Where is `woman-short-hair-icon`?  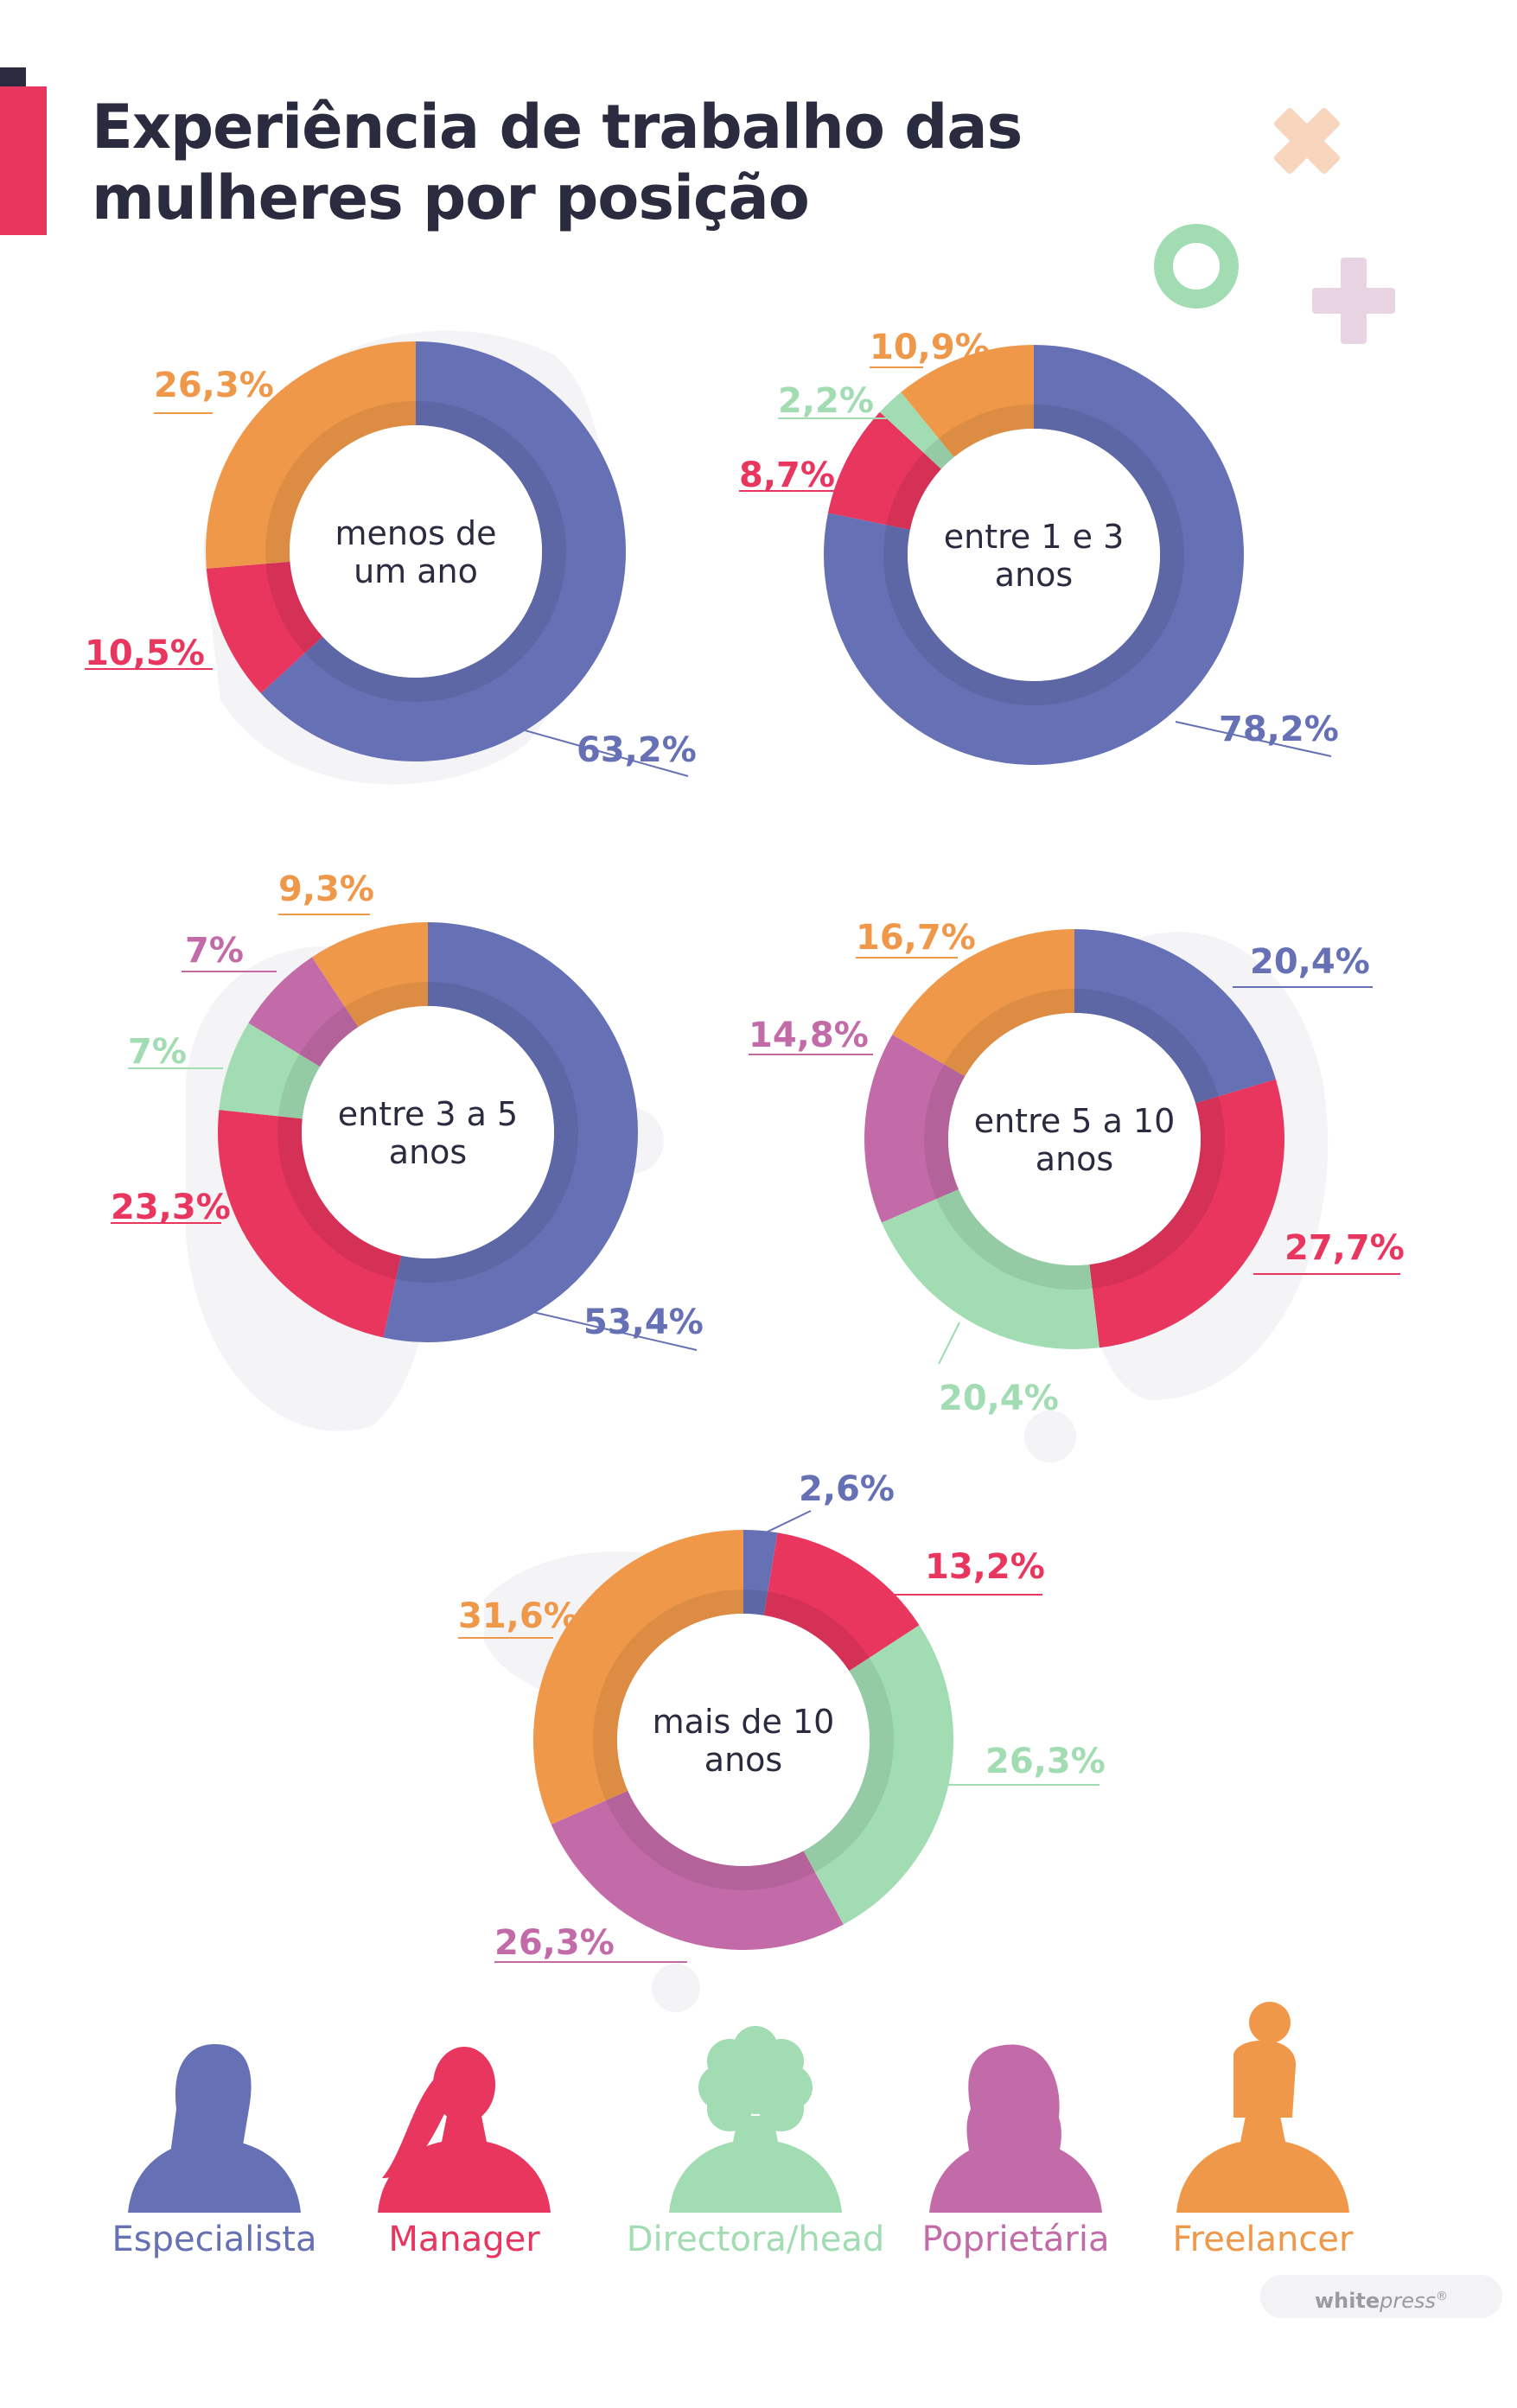
woman-short-hair-icon is located at coordinates (214, 2128).